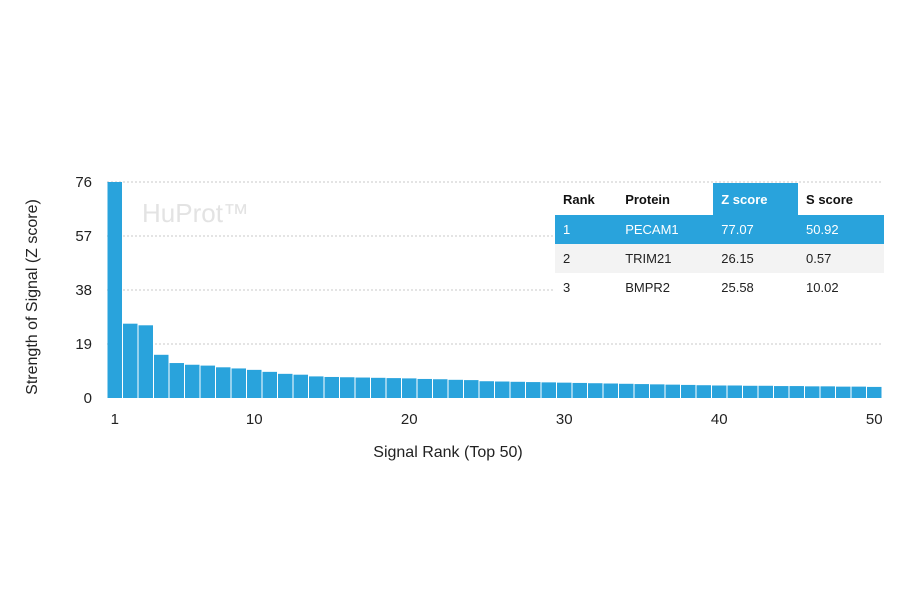 The image size is (900, 594). I want to click on y-tick-labels: 0 19 38 57 76, so click(83, 290).